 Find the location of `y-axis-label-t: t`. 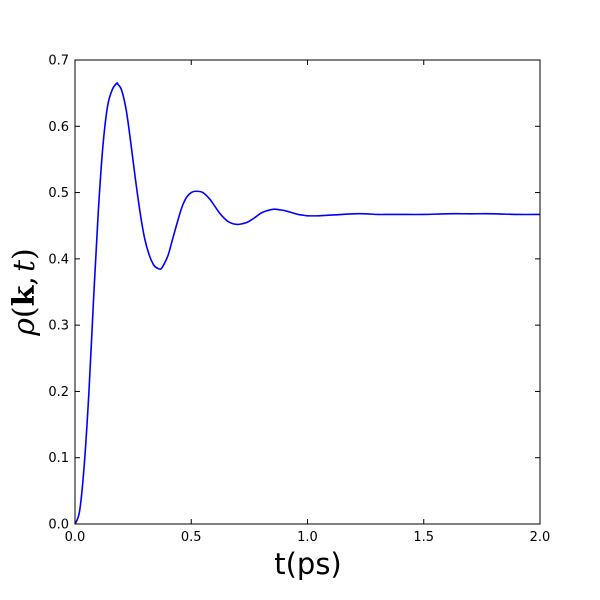

y-axis-label-t: t is located at coordinates (24, 265).